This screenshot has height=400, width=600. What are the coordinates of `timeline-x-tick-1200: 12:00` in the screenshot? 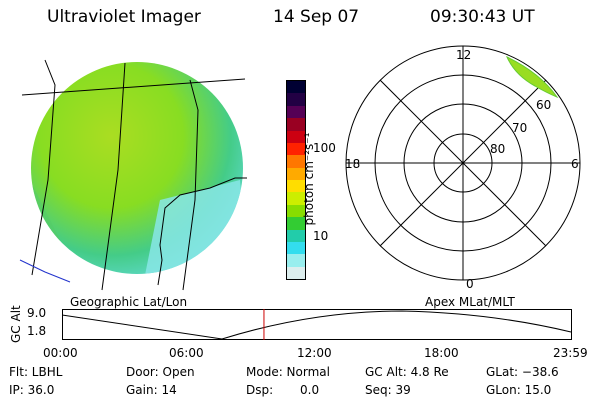 It's located at (314, 353).